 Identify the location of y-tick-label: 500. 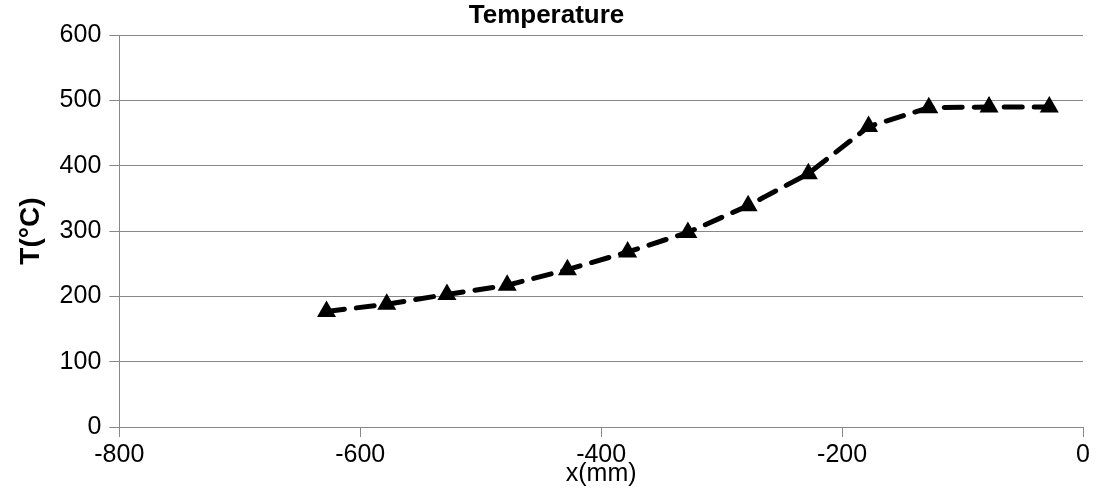
(80, 98).